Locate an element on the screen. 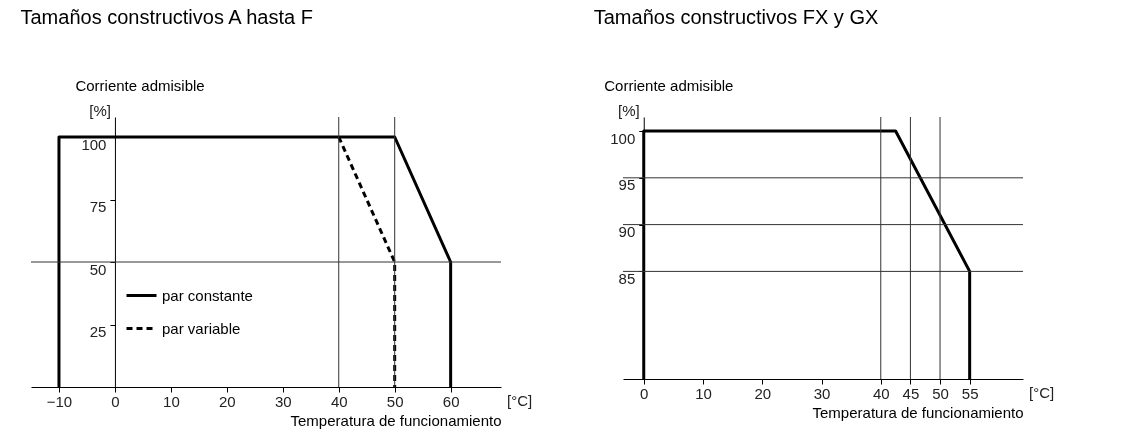  x-tick-label: 60 is located at coordinates (451, 401).